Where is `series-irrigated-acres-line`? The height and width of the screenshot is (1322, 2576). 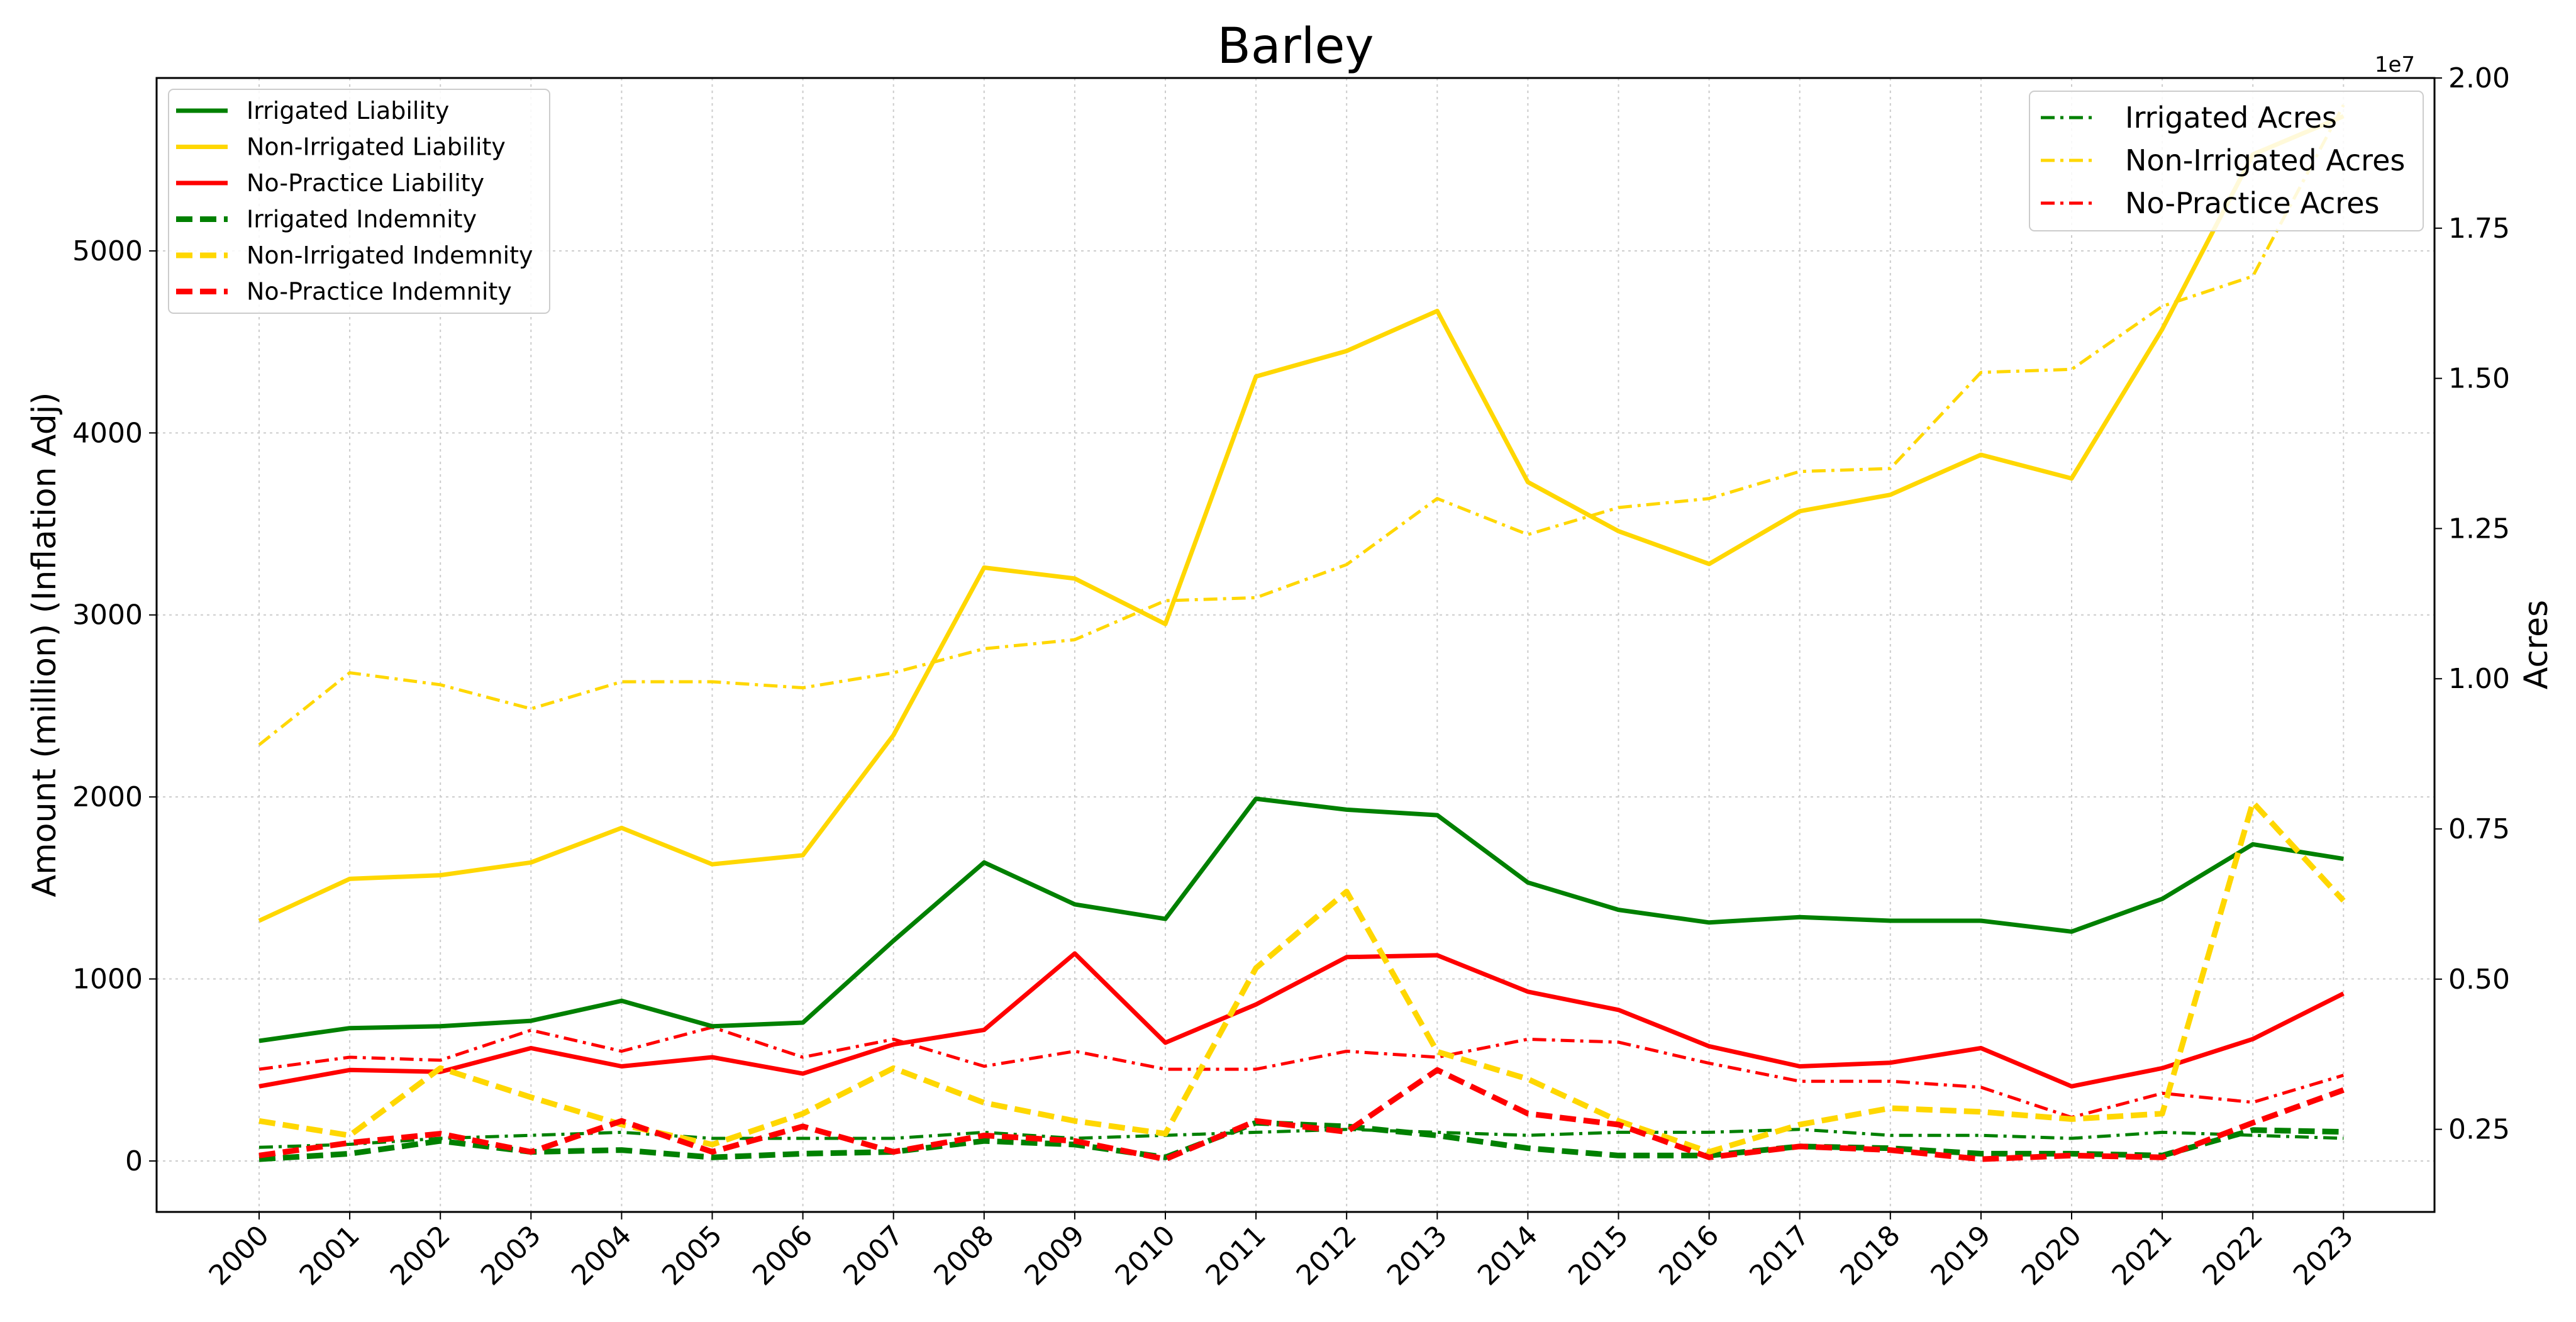
series-irrigated-acres-line is located at coordinates (1301, 1138).